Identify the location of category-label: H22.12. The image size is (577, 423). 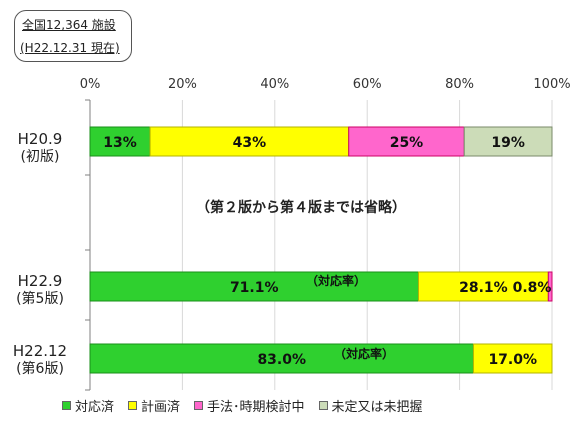
(40, 351).